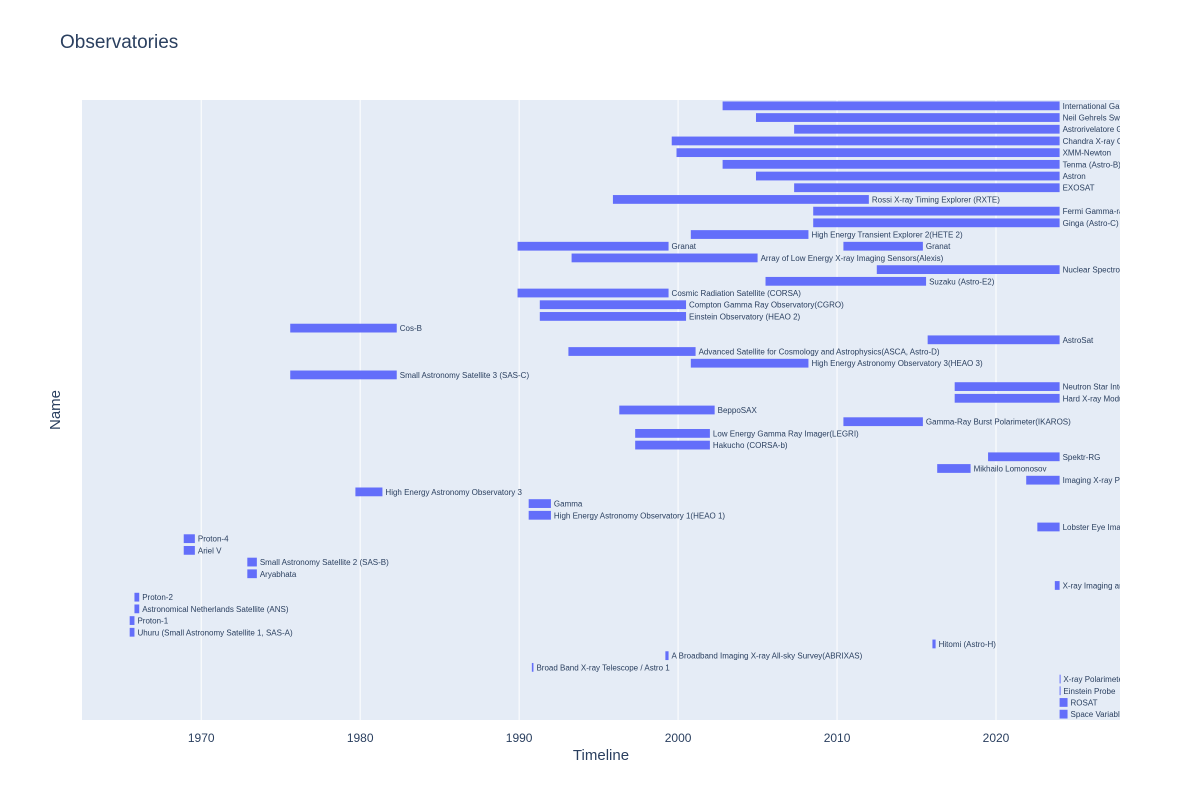  What do you see at coordinates (996, 738) in the screenshot?
I see `x-tick-label: 2020` at bounding box center [996, 738].